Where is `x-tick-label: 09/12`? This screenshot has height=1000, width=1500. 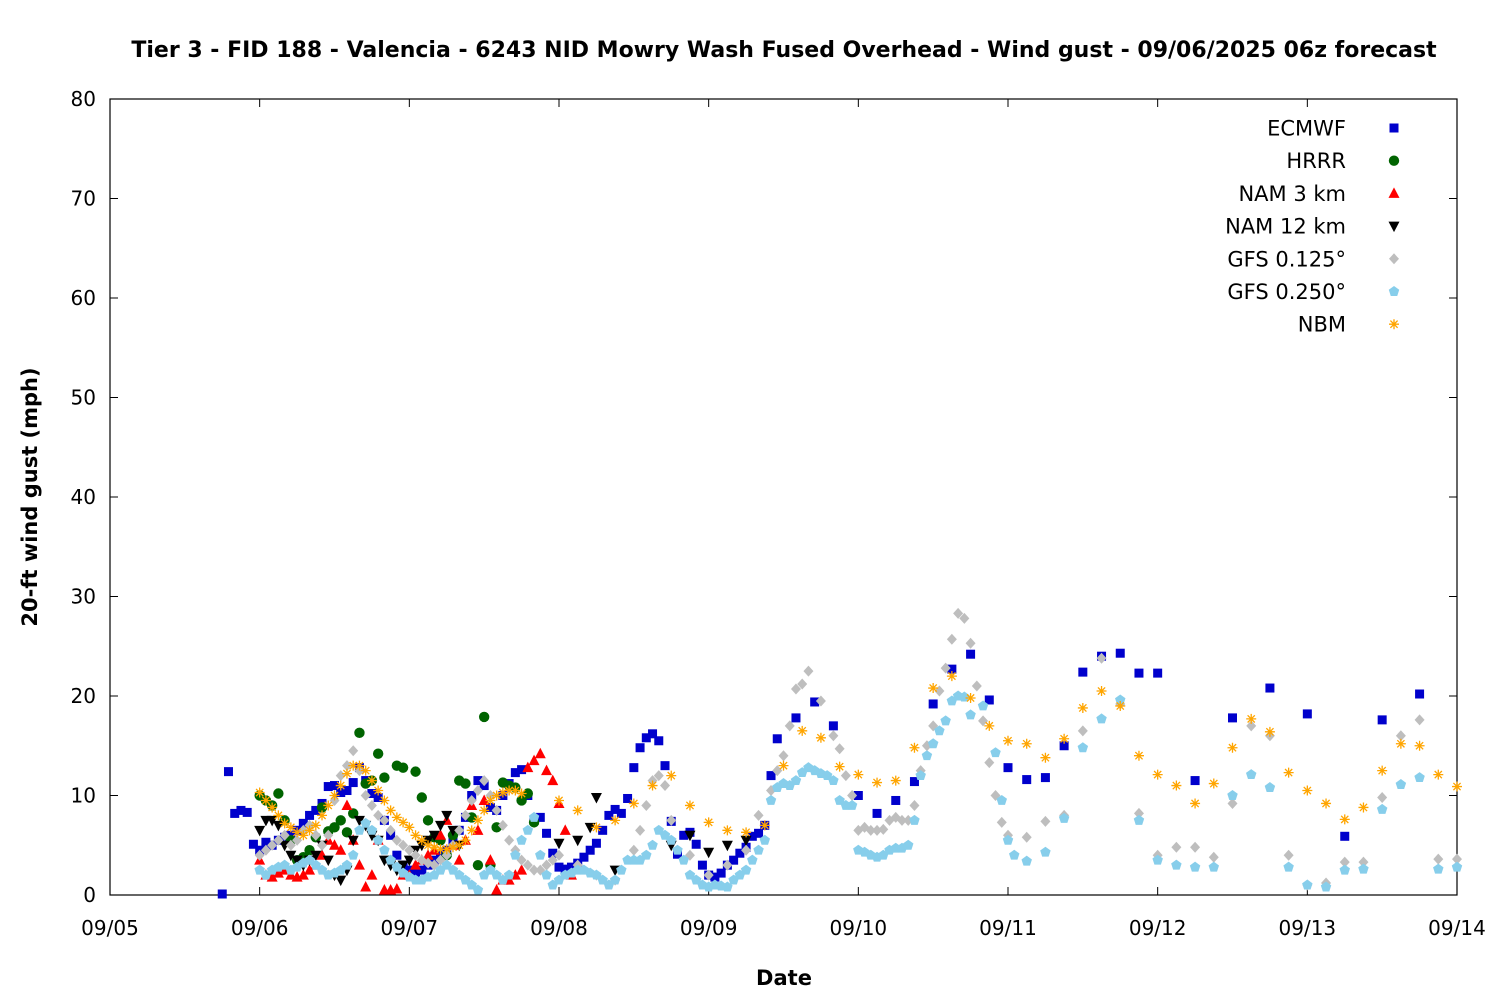 x-tick-label: 09/12 is located at coordinates (1158, 928).